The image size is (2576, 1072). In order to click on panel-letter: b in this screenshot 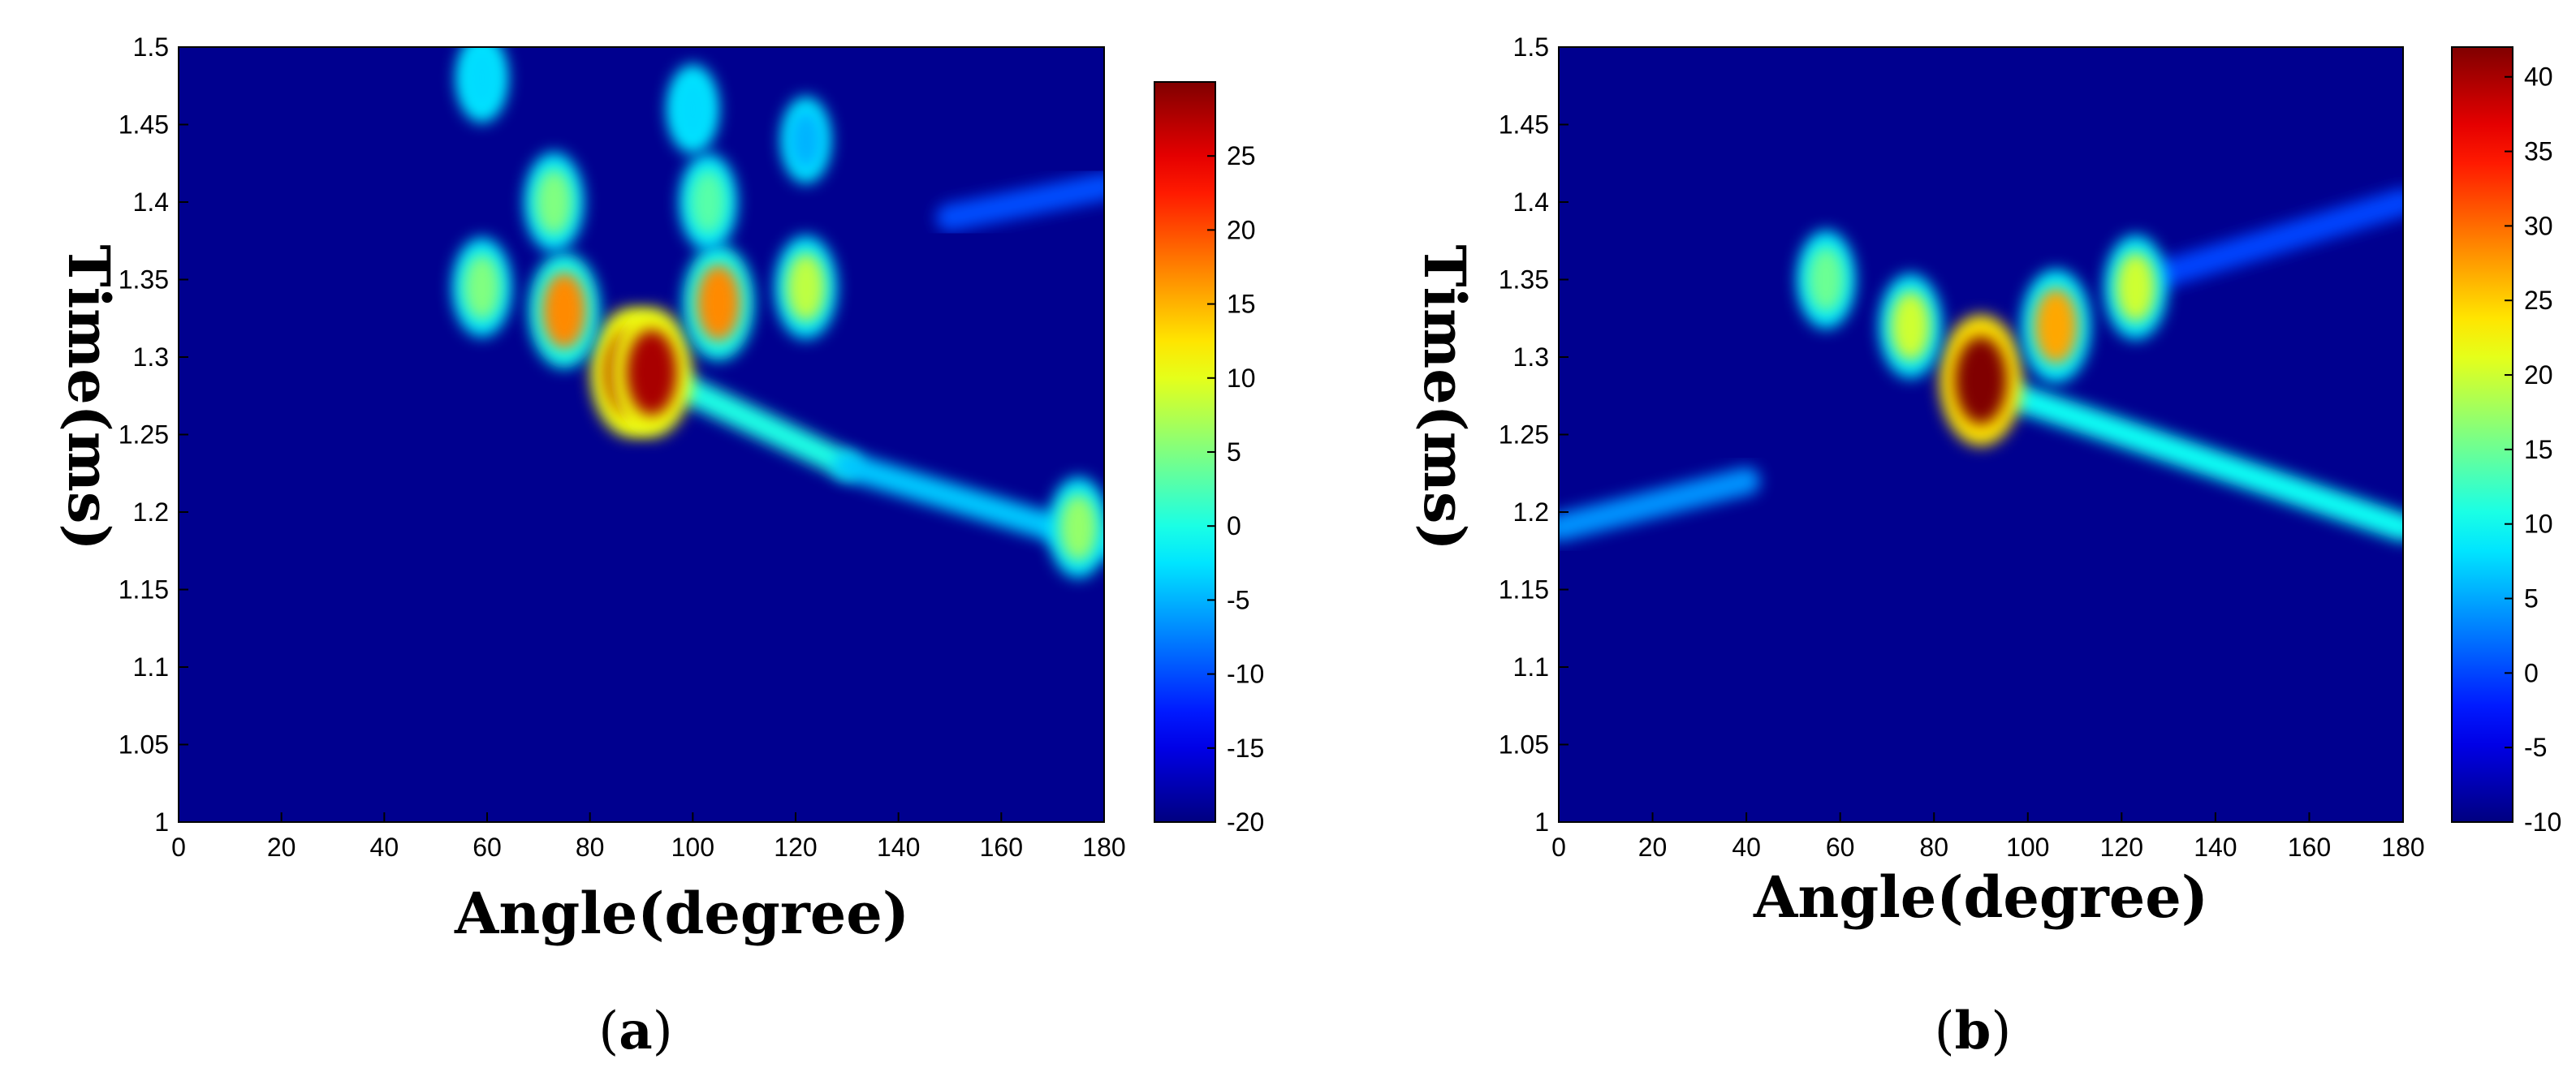, I will do `click(1973, 1031)`.